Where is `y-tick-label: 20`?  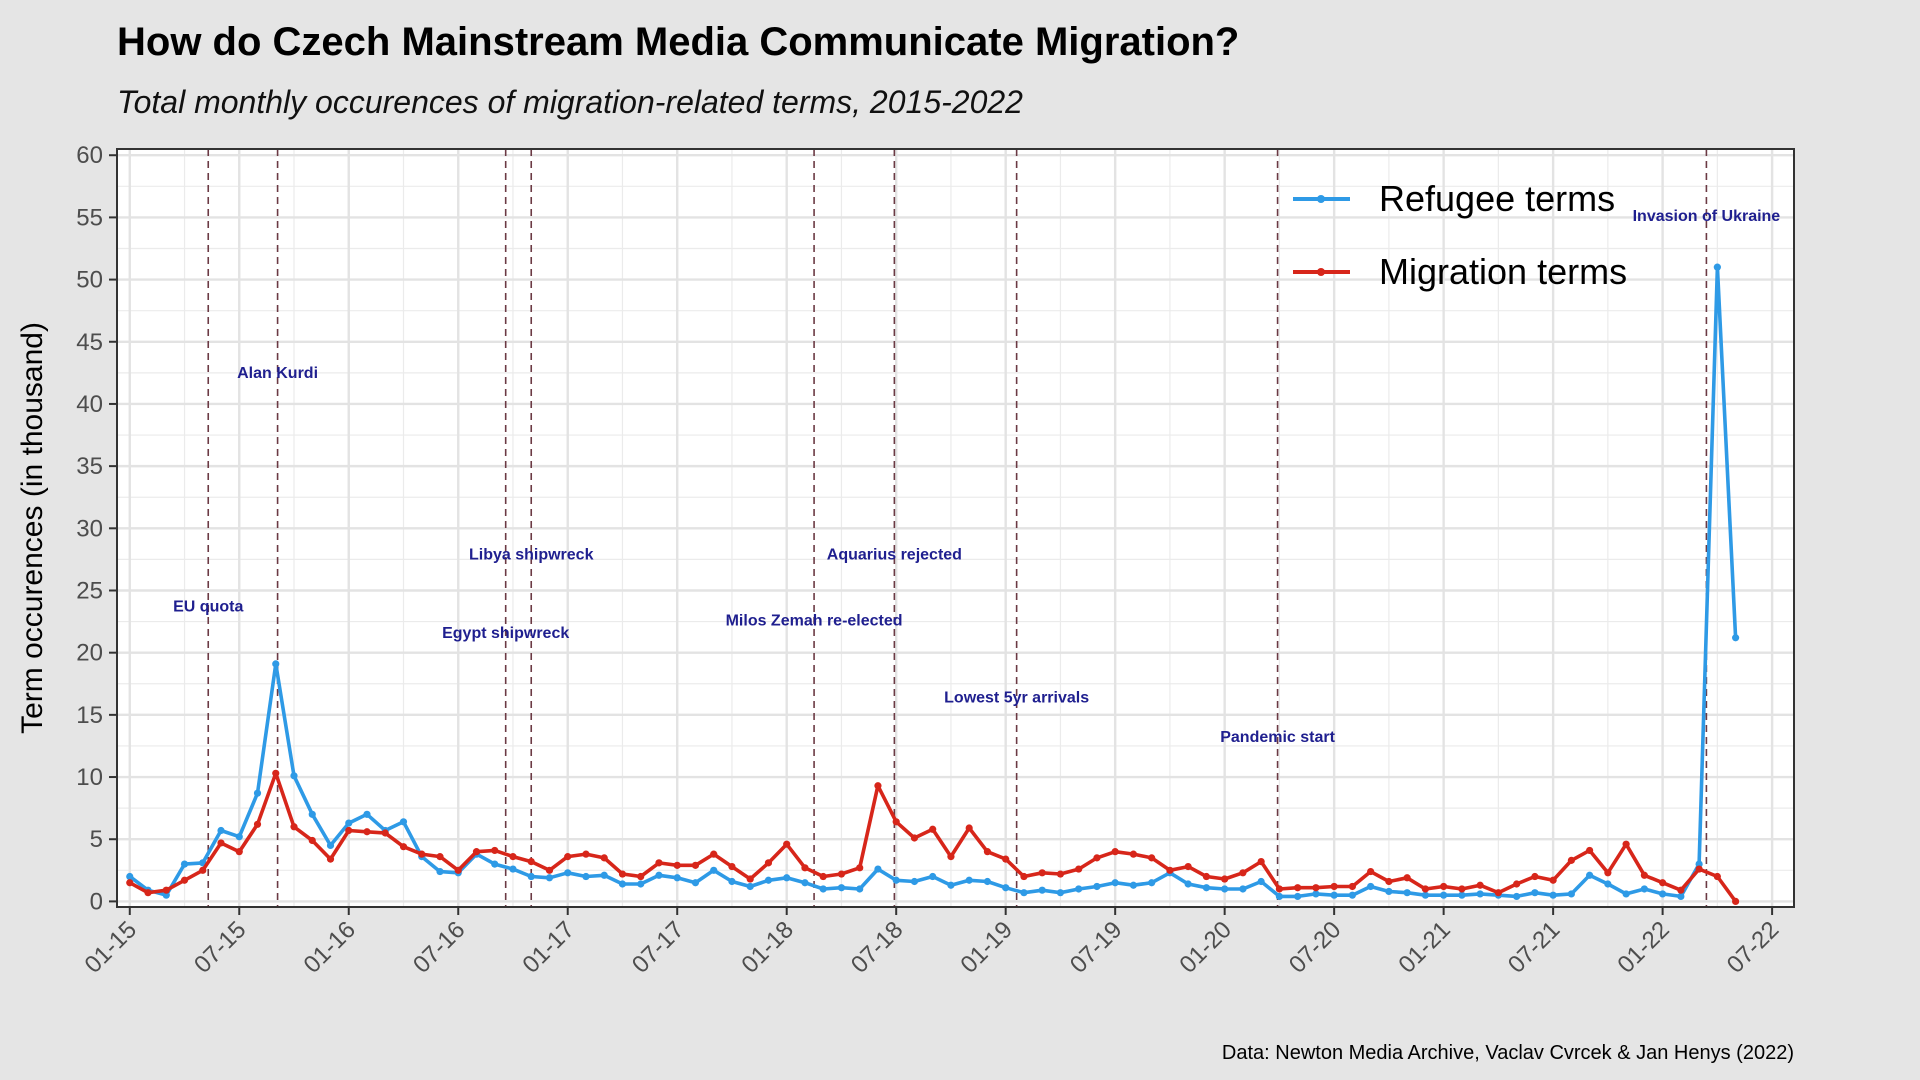
y-tick-label: 20 is located at coordinates (89, 653).